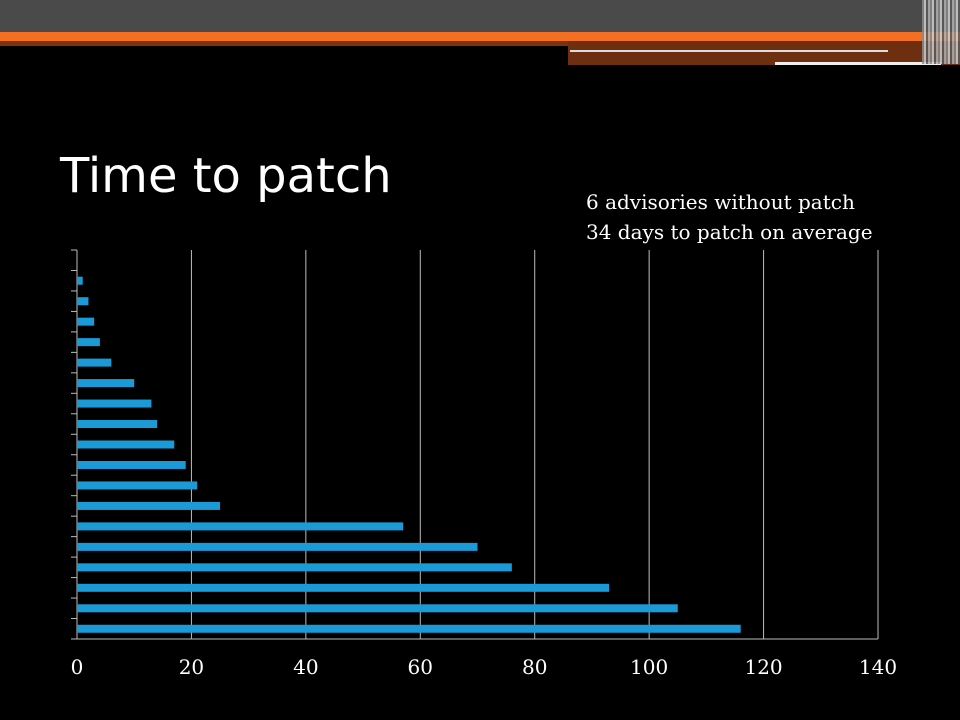  Describe the element at coordinates (858, 63) in the screenshot. I see `white-accent-line-short` at that location.